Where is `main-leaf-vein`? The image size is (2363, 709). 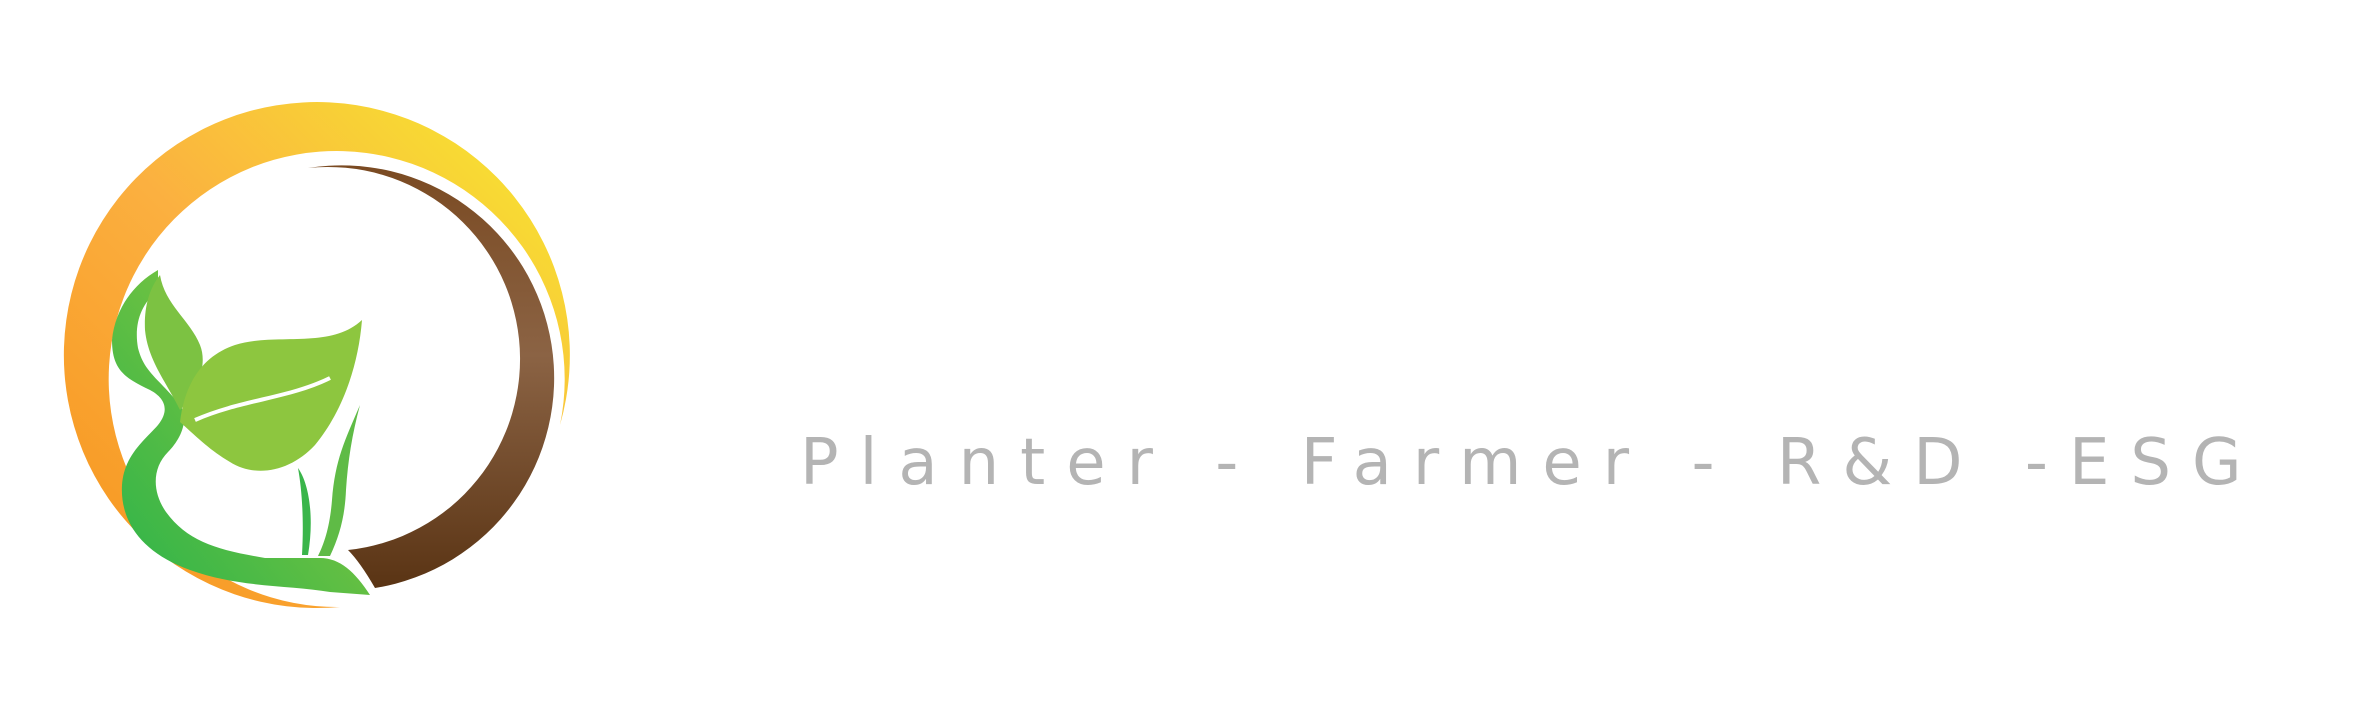 main-leaf-vein is located at coordinates (262, 399).